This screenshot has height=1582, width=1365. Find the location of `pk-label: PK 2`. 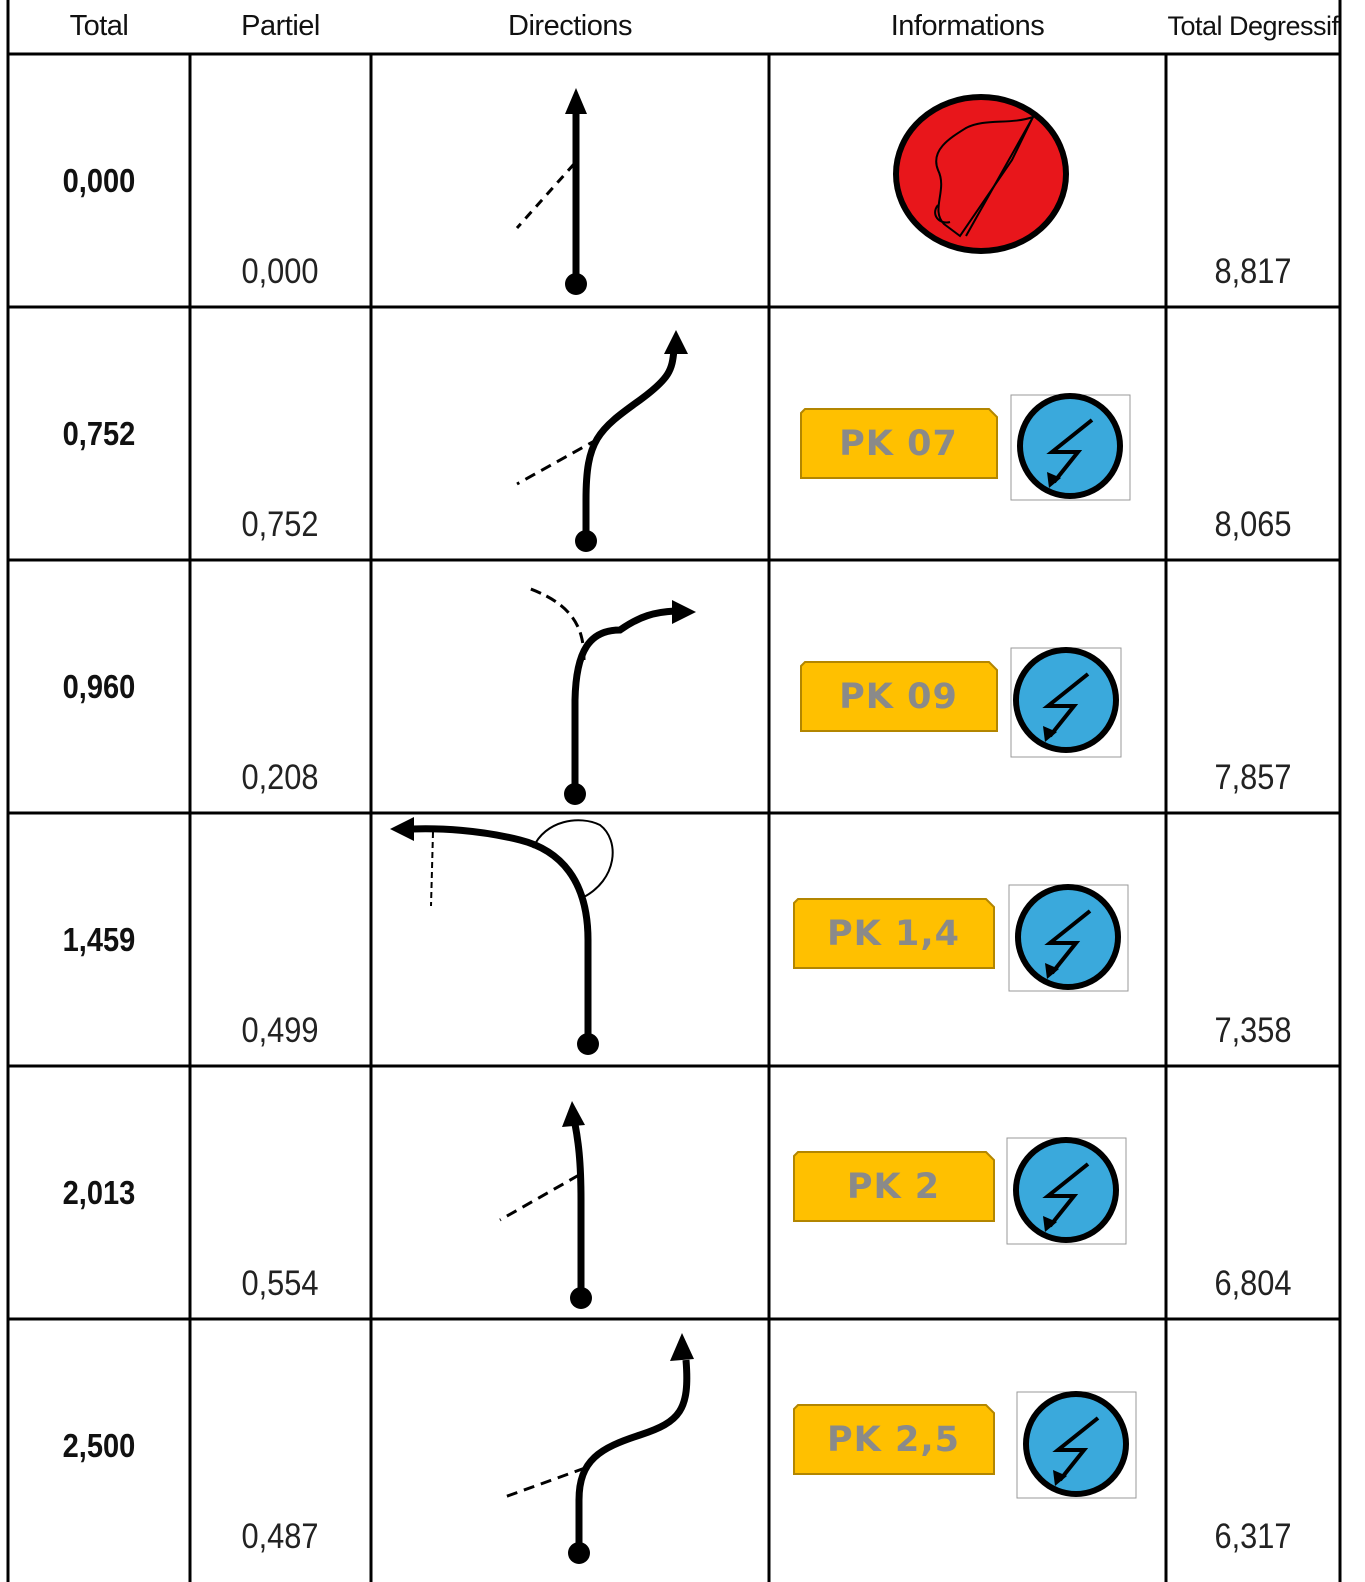

pk-label: PK 2 is located at coordinates (893, 1186).